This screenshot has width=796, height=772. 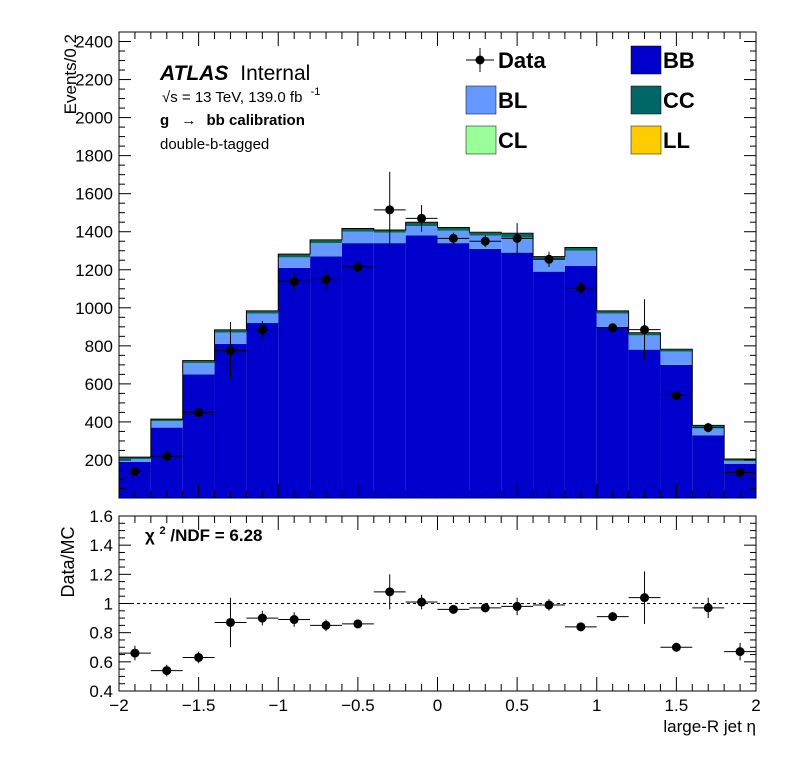 I want to click on legend-label: LL, so click(x=676, y=140).